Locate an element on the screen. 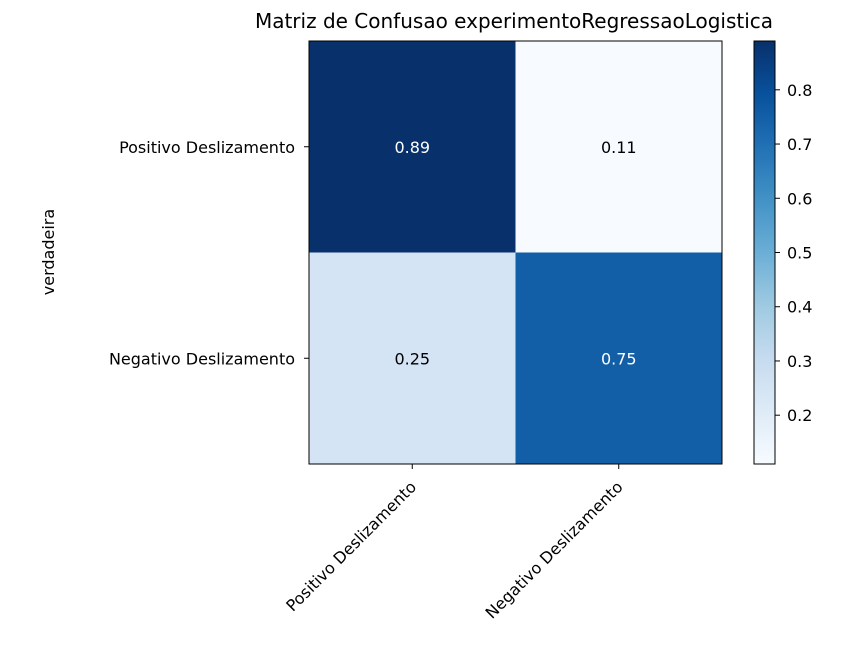  cell-value-label-r0-c0: 0.89 is located at coordinates (412, 147).